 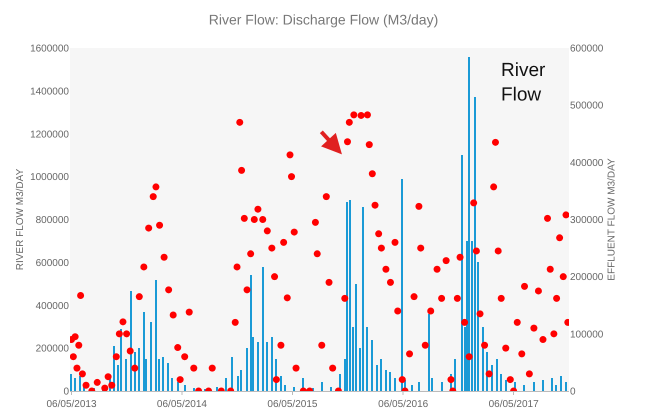 I want to click on y-tick-label: 1400000, so click(x=50, y=92).